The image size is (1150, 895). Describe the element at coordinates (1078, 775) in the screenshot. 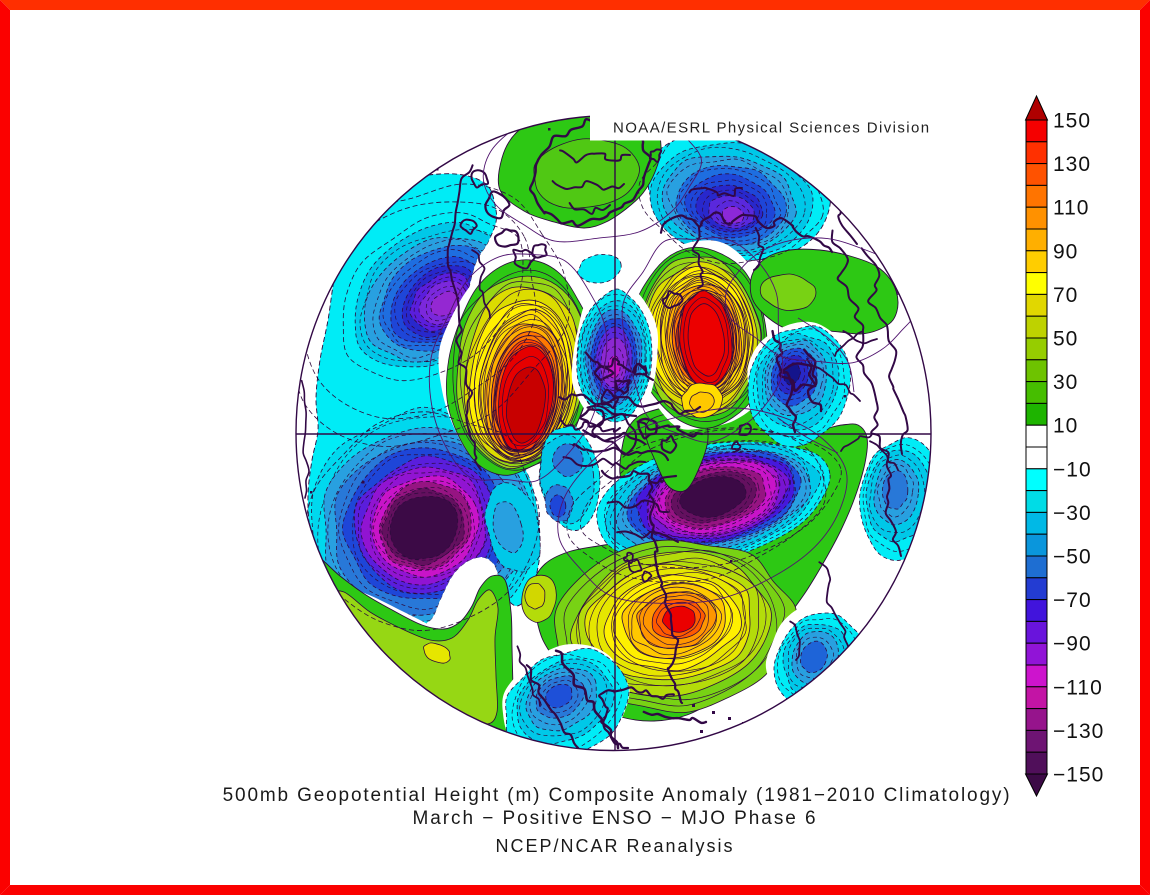

I see `svg-text: −150` at that location.